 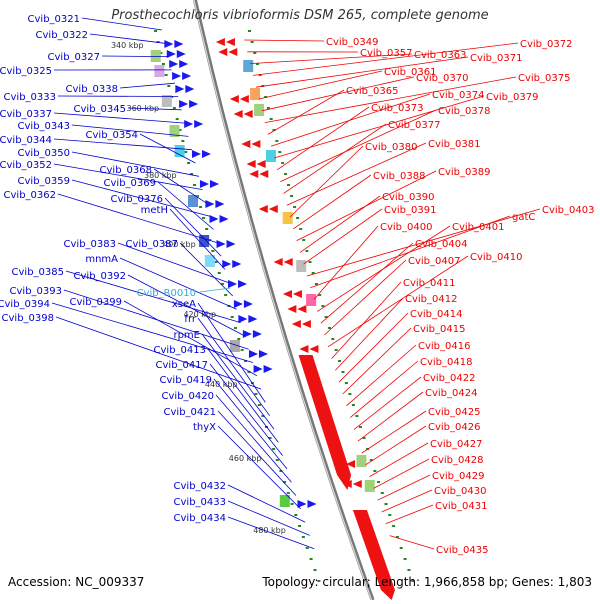 I want to click on gene-label-right: Cvib_0404, so click(x=441, y=244).